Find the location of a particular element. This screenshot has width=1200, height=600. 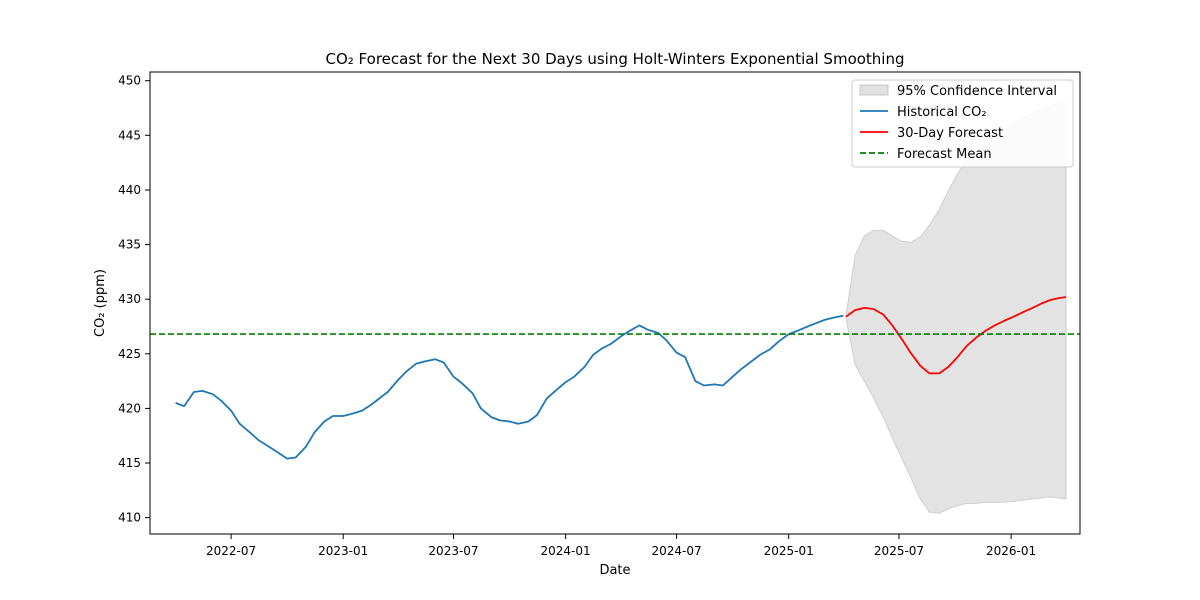

legend-mean-label: Forecast Mean is located at coordinates (944, 154).